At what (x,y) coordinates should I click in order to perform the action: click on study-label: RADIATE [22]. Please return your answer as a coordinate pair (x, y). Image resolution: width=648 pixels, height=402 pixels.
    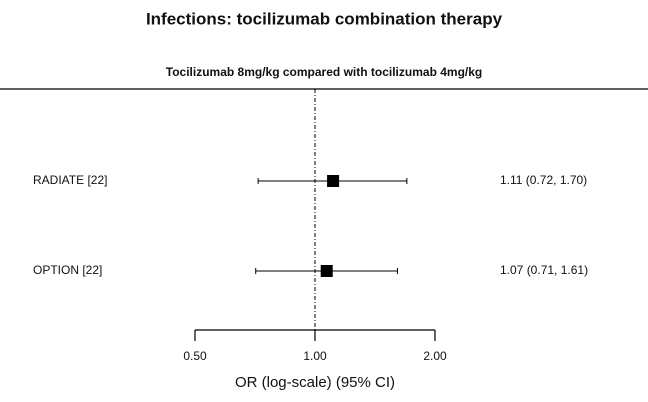
    Looking at the image, I should click on (70, 180).